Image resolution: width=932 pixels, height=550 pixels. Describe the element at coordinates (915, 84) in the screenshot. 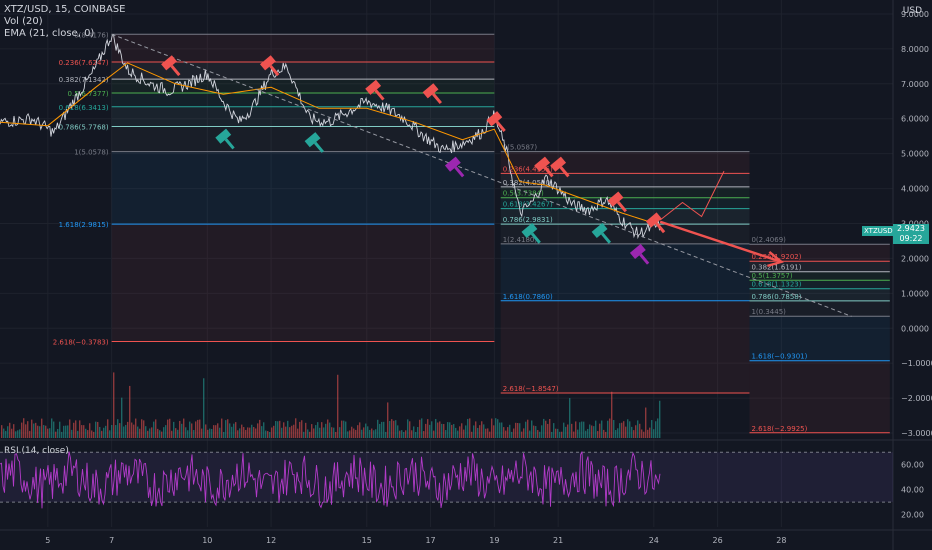

I see `price-axis-tick: 7.0000` at that location.